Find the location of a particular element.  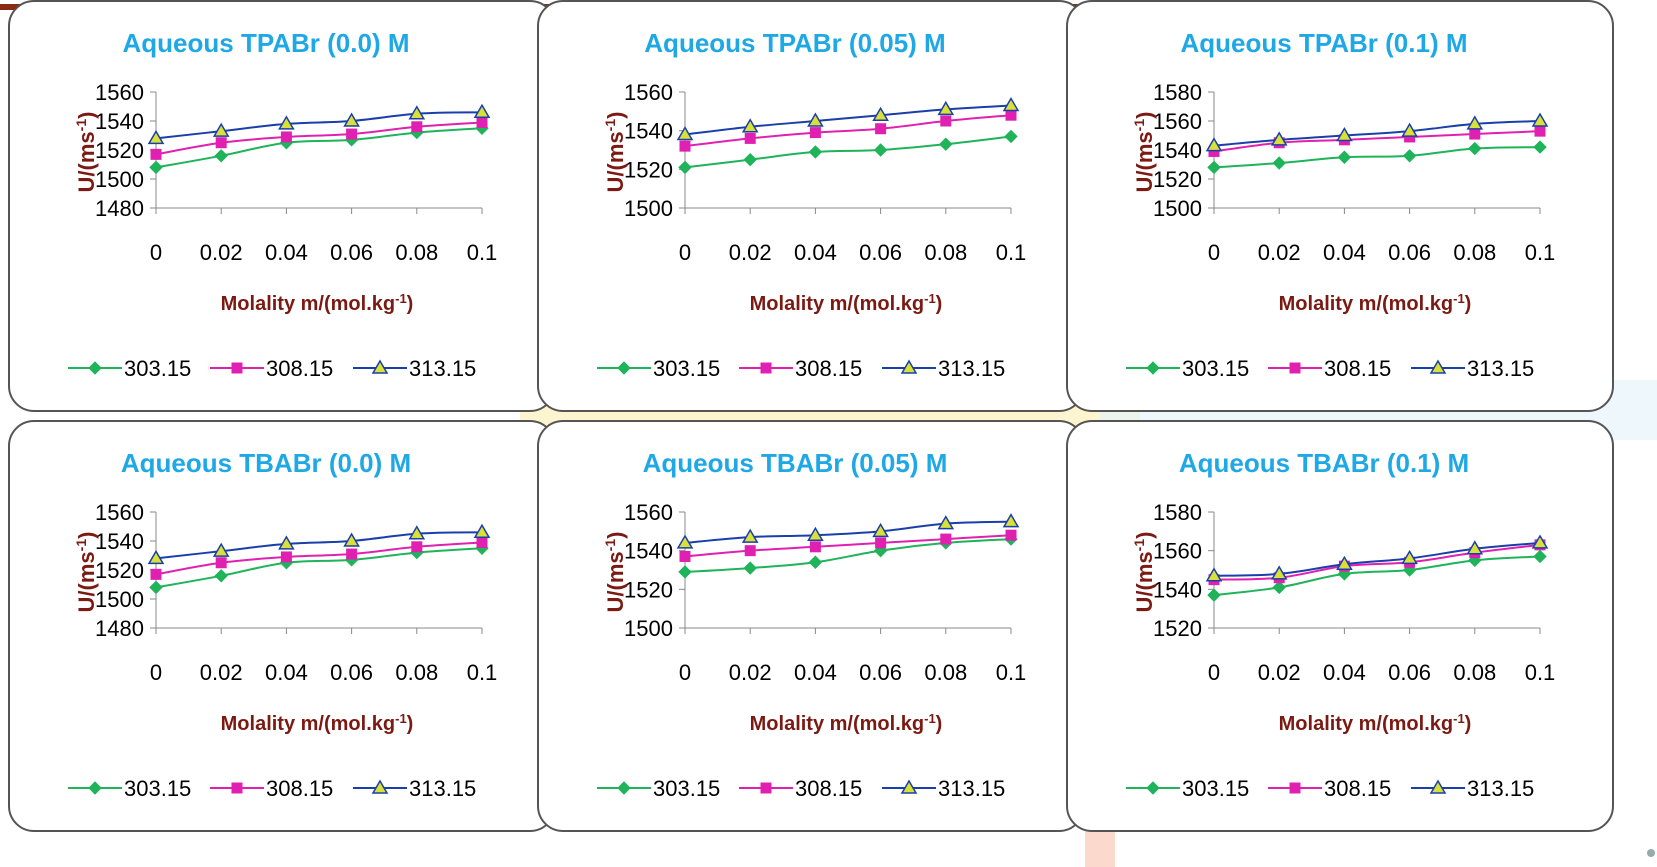

legend-label: 303.15 is located at coordinates (1215, 788).